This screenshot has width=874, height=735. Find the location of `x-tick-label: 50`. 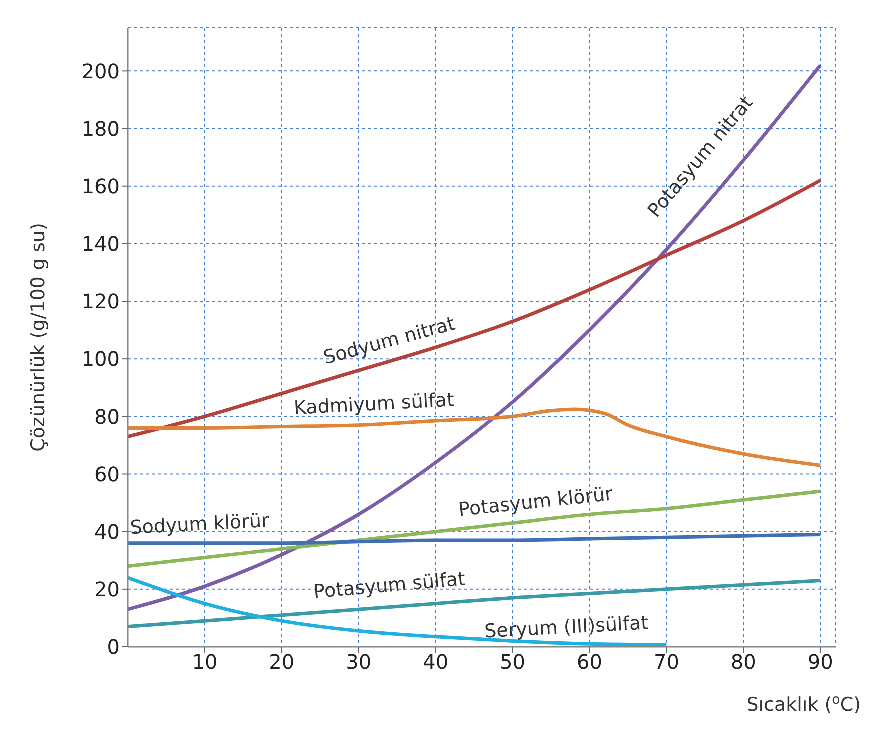

x-tick-label: 50 is located at coordinates (513, 662).